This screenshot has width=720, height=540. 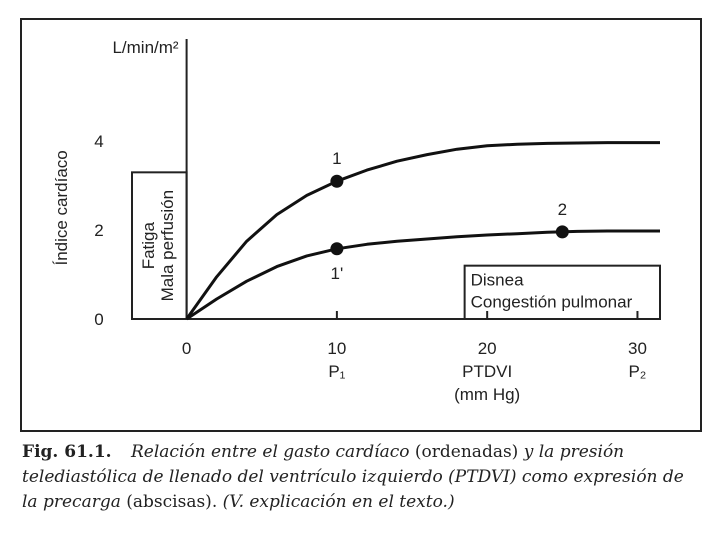 I want to click on caption-paren-2: (abscisas)., so click(x=172, y=502).